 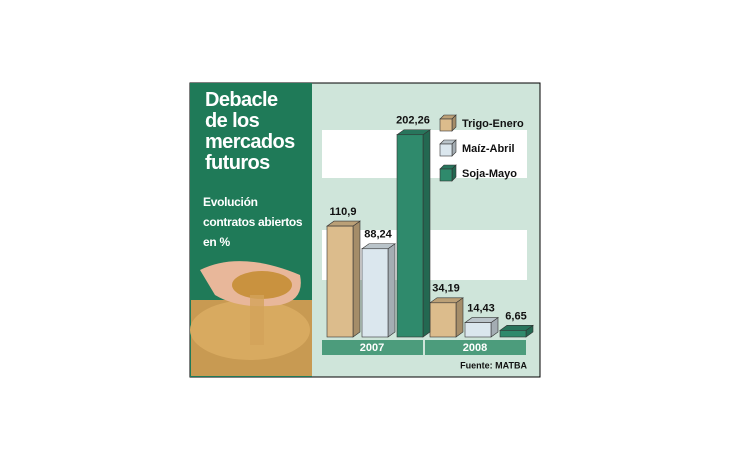 I want to click on grain-image, so click(x=251, y=318).